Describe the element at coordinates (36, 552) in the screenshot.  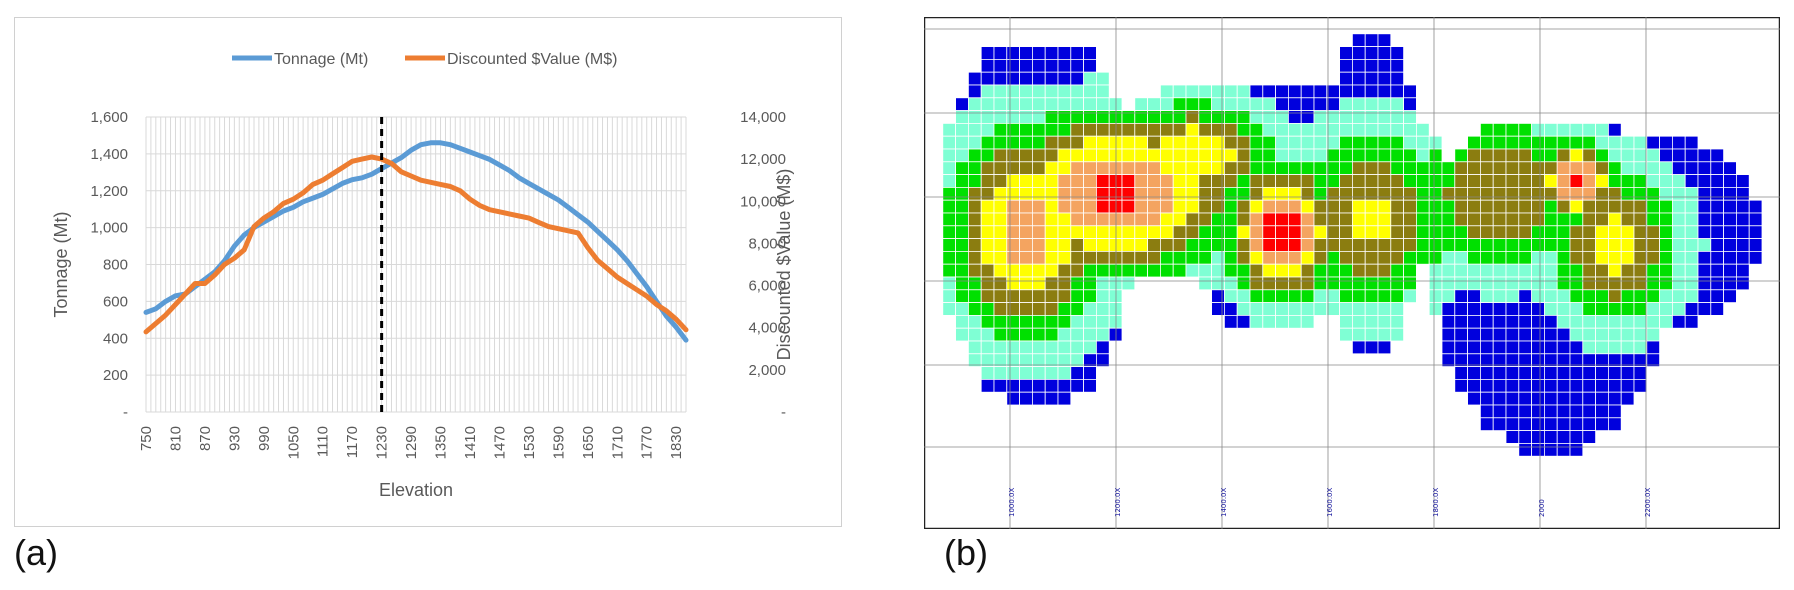
I see `panel-label-a: (a)` at that location.